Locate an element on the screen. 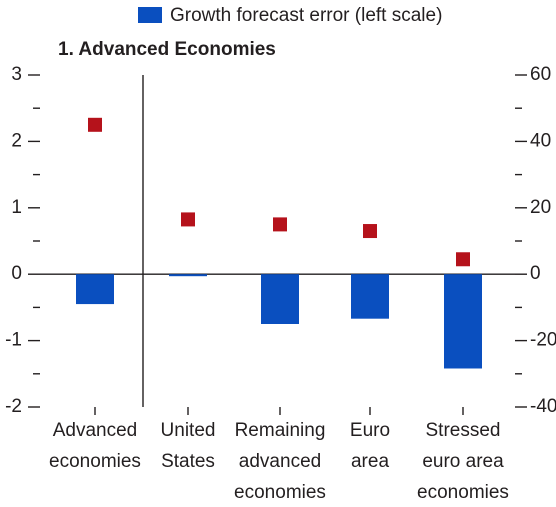 The image size is (556, 507). x-tick-label: Stressed euro area economies is located at coordinates (463, 461).